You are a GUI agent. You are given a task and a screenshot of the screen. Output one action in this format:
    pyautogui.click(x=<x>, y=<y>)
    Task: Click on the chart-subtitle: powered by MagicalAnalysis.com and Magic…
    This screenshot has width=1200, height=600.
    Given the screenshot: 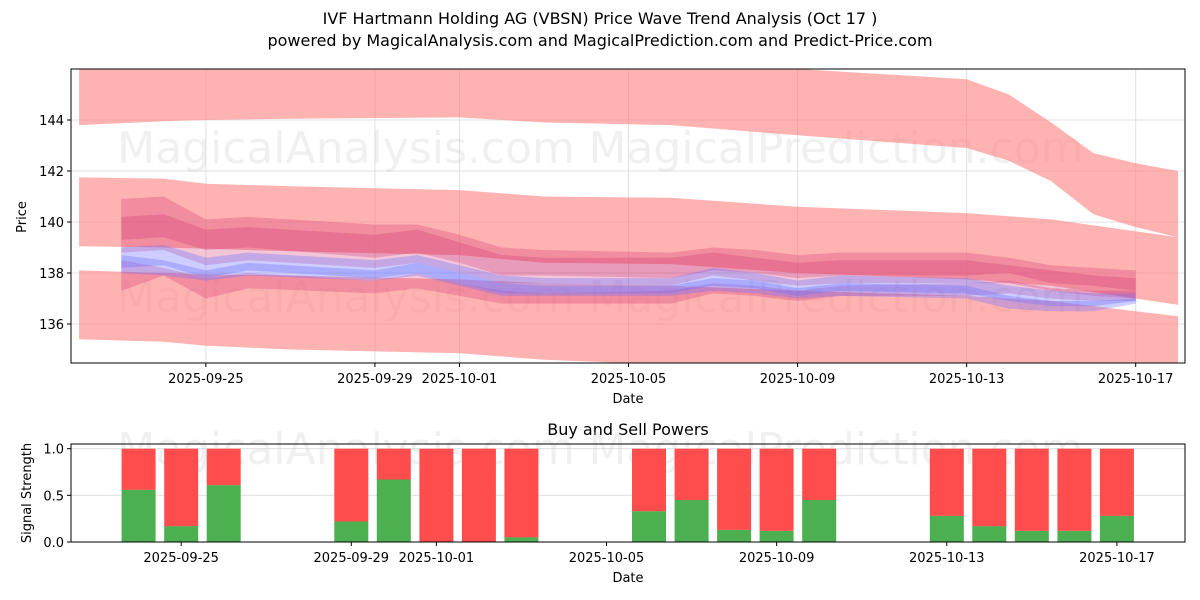 What is the action you would take?
    pyautogui.click(x=600, y=40)
    